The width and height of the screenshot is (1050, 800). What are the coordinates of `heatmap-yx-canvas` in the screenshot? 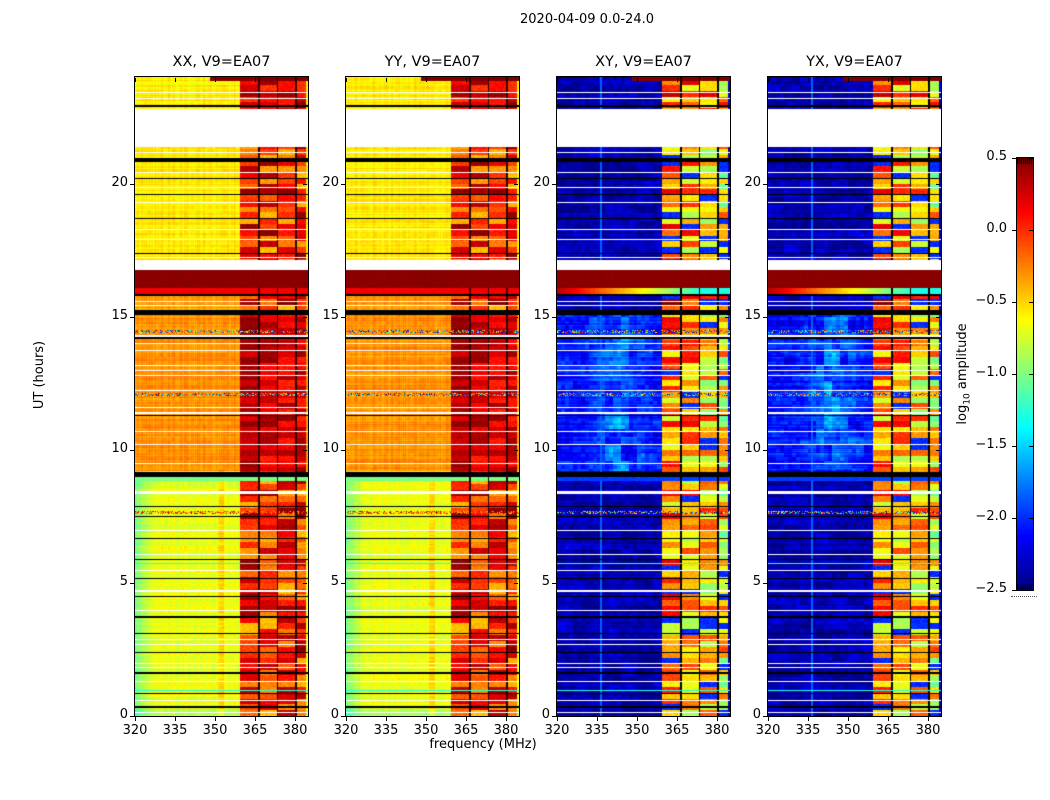 It's located at (854, 396).